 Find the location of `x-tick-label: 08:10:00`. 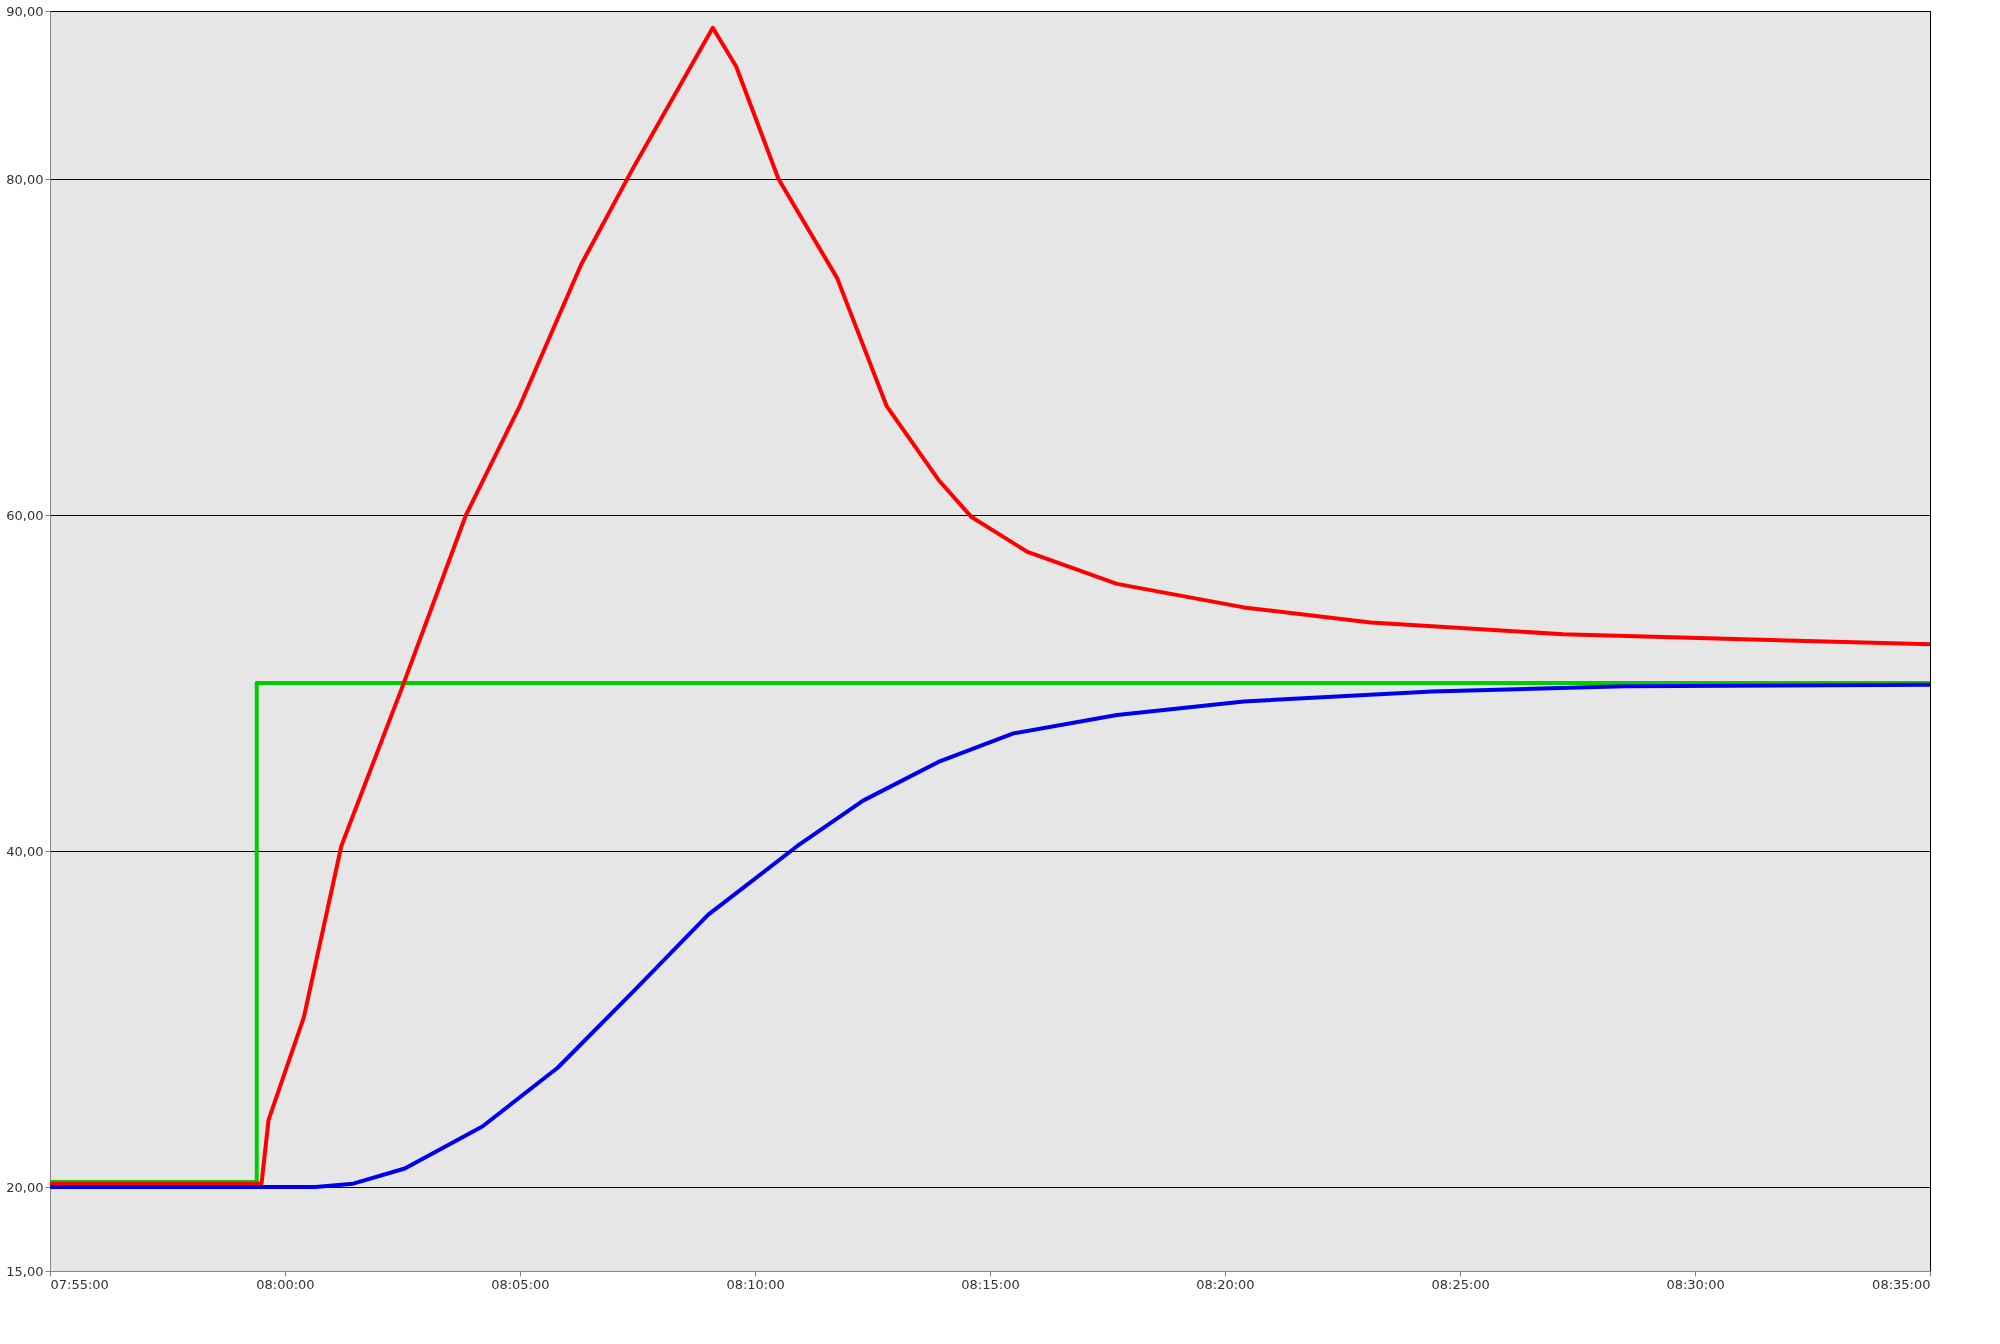

x-tick-label: 08:10:00 is located at coordinates (755, 1284).